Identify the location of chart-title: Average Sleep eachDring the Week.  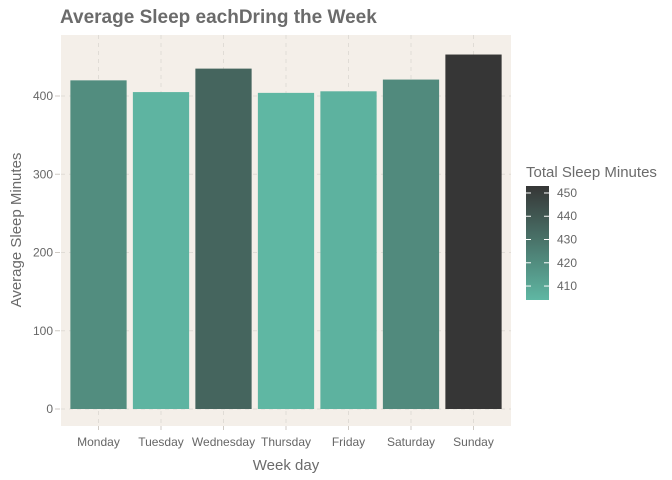
(218, 17).